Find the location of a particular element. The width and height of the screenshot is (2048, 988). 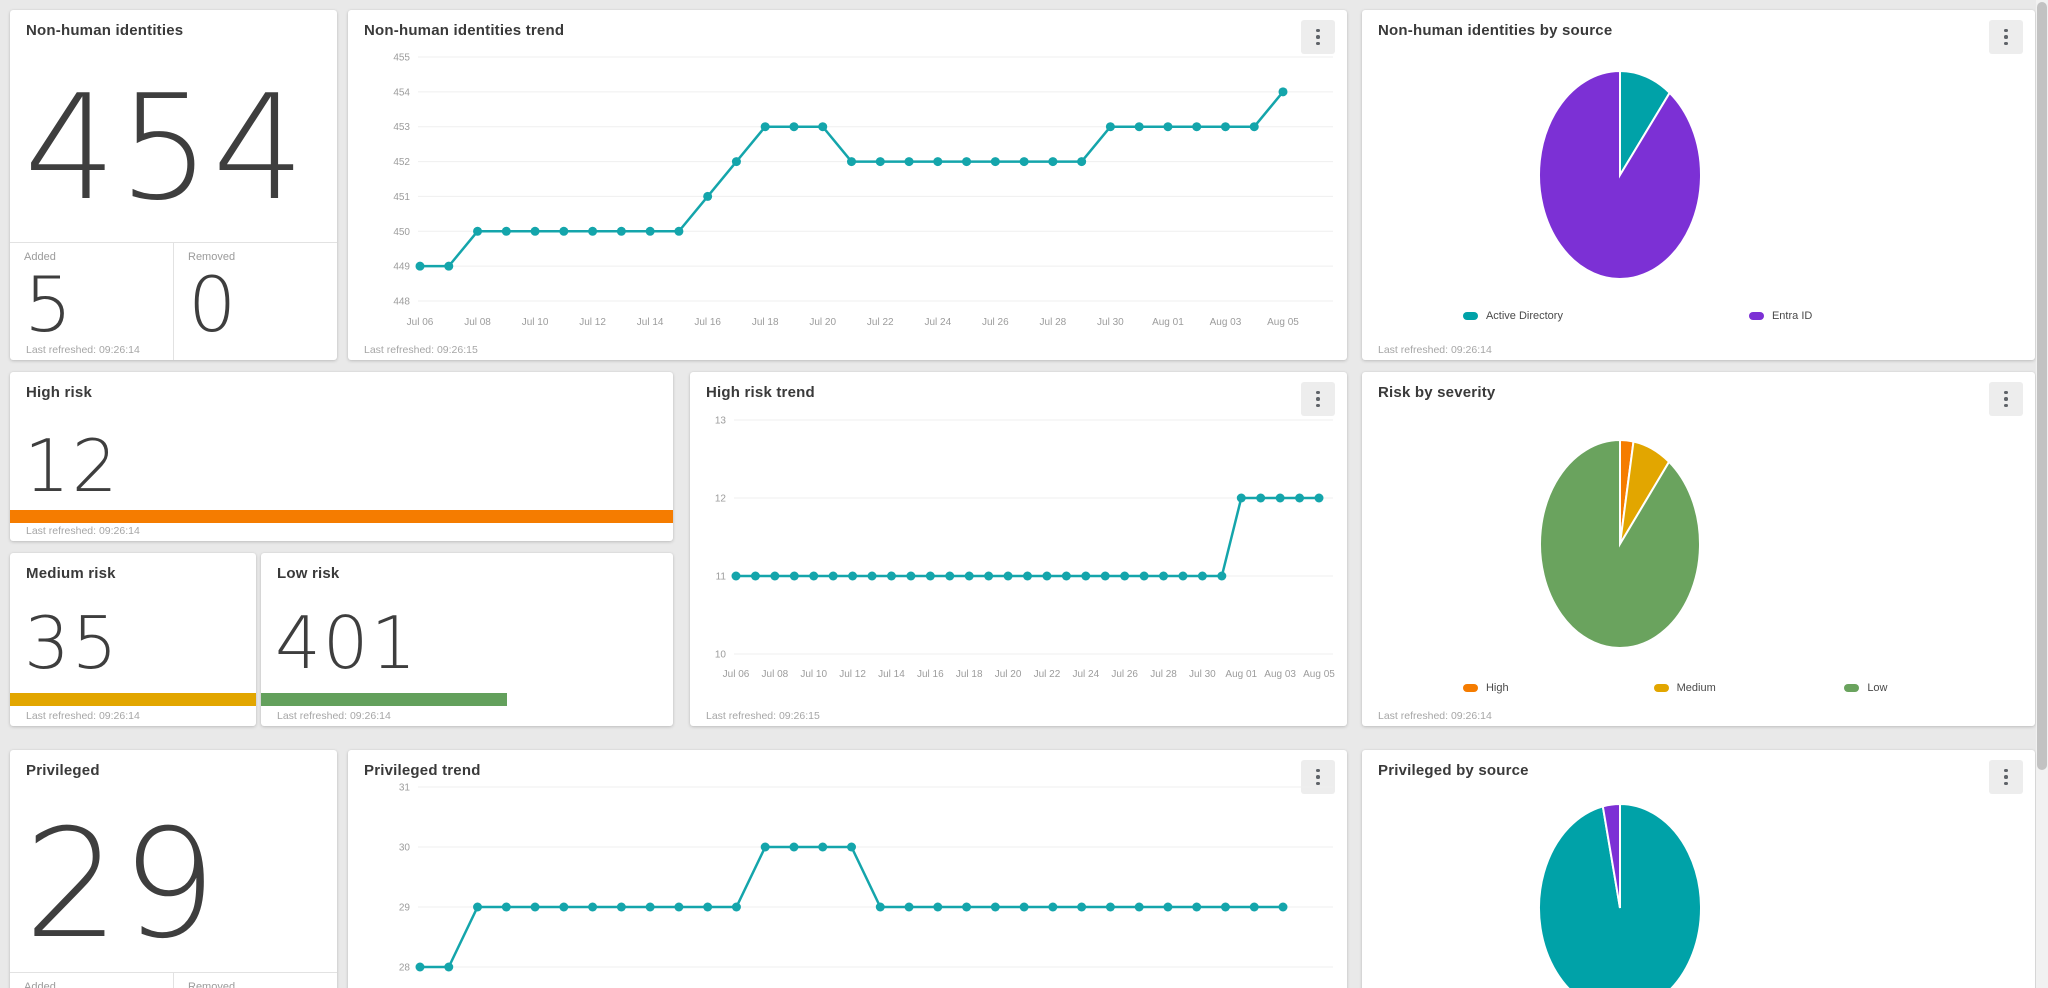

high-risk-severity-bar is located at coordinates (341, 516).